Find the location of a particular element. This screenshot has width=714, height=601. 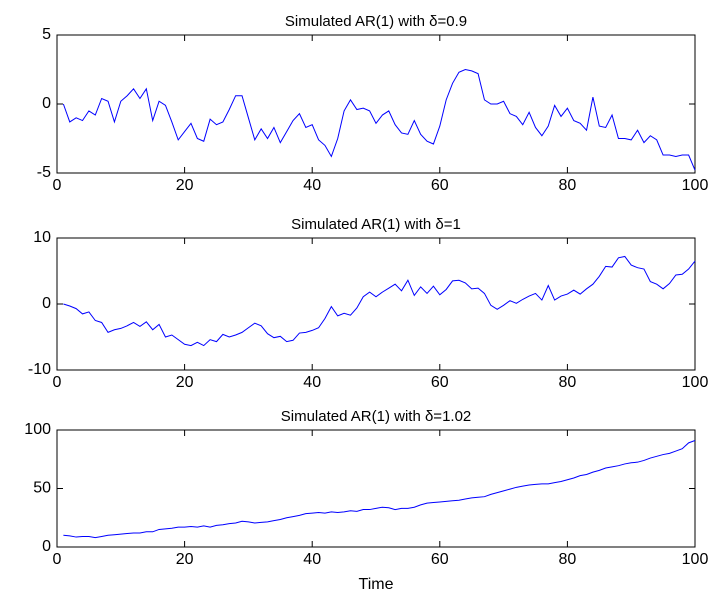

chart-title: Simulated AR(1) with δ=1 is located at coordinates (376, 224).